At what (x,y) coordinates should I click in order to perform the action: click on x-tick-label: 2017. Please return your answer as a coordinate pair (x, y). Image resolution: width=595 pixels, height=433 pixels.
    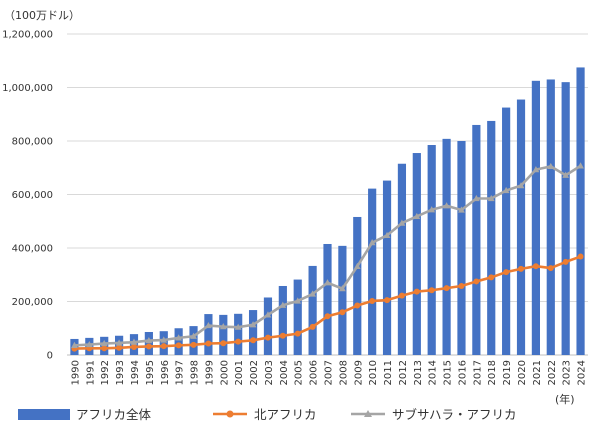
    Looking at the image, I should click on (477, 372).